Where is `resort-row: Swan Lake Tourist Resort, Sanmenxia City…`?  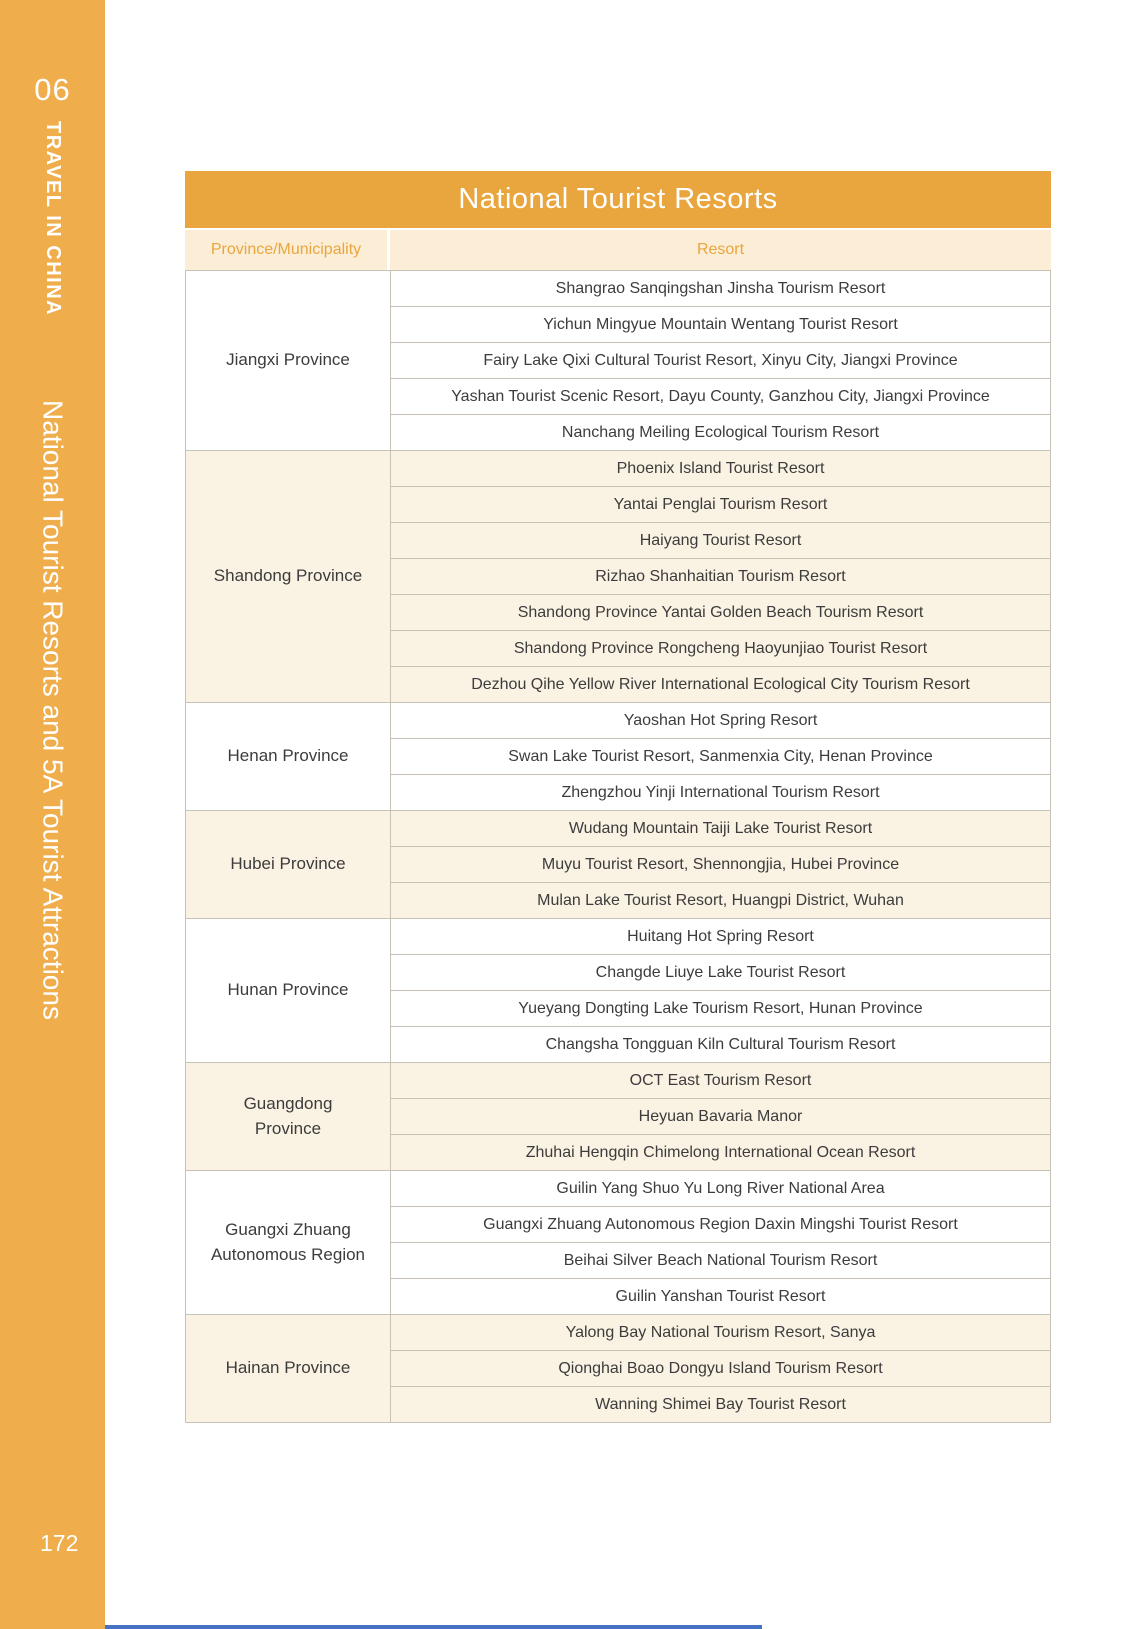
resort-row: Swan Lake Tourist Resort, Sanmenxia City… is located at coordinates (720, 756).